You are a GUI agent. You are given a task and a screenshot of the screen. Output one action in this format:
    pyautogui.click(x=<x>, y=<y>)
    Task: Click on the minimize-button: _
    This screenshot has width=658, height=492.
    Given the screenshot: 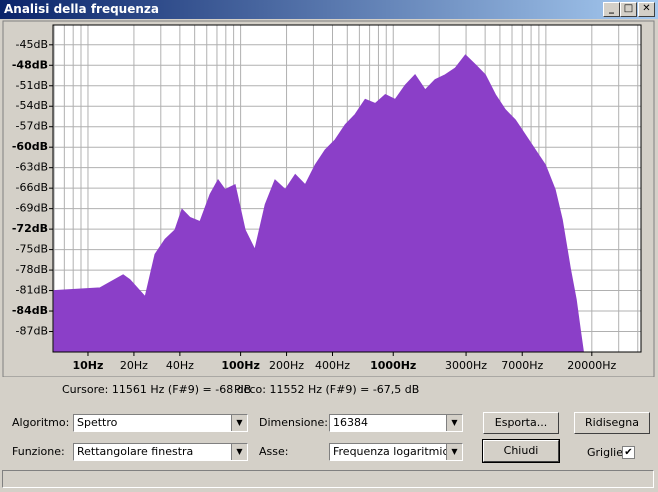 What is the action you would take?
    pyautogui.click(x=611, y=9)
    